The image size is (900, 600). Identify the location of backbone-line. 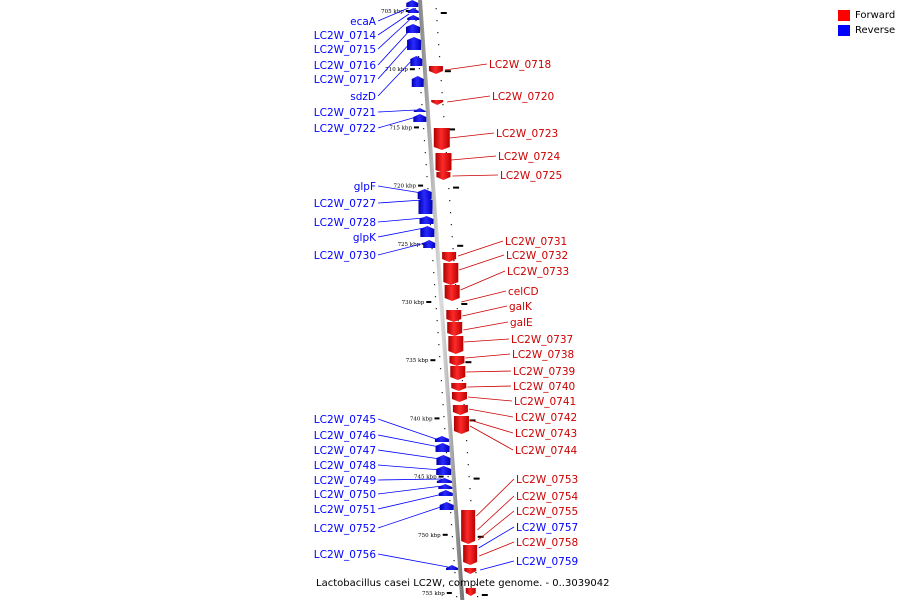
(441, 300).